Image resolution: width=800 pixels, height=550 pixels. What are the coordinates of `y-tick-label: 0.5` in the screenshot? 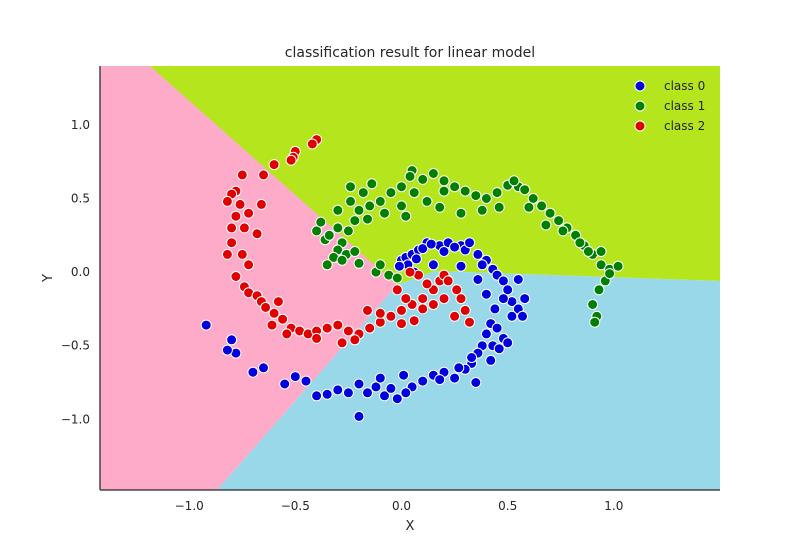 It's located at (80, 199).